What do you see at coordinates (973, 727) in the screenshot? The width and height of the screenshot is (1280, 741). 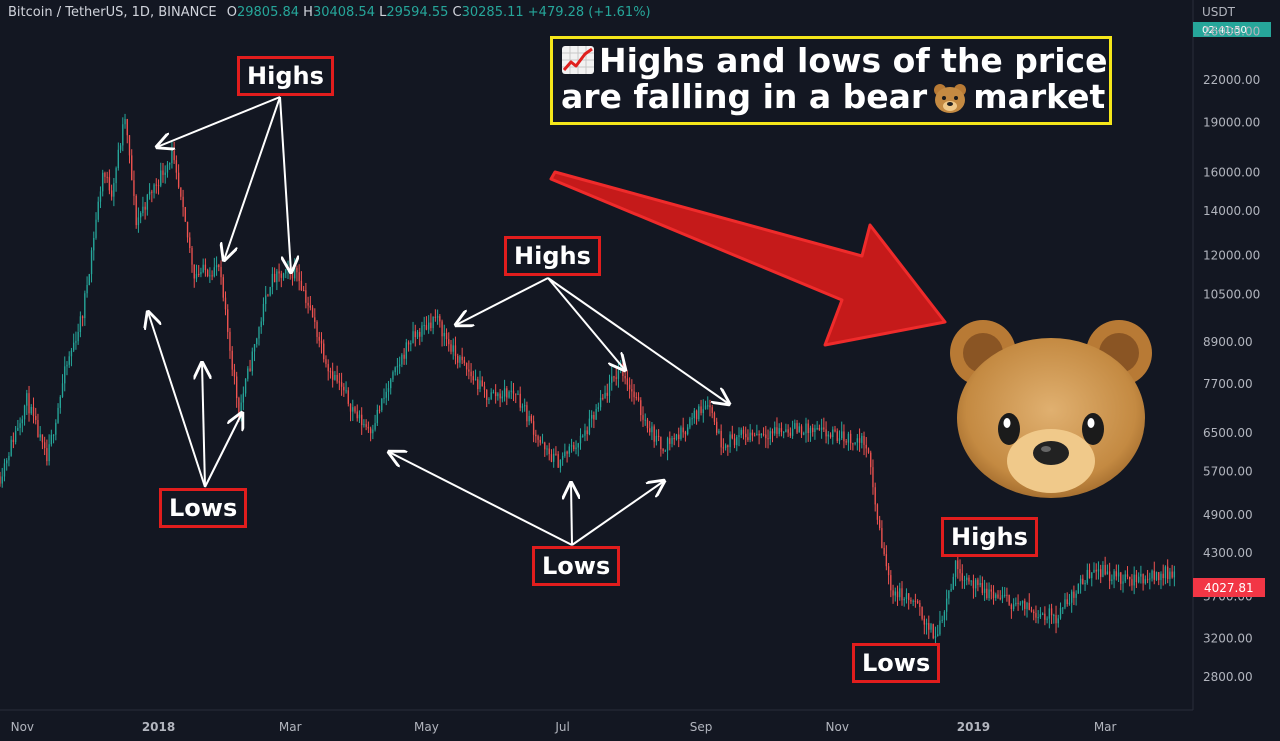 I see `x-tick-label: 2019` at bounding box center [973, 727].